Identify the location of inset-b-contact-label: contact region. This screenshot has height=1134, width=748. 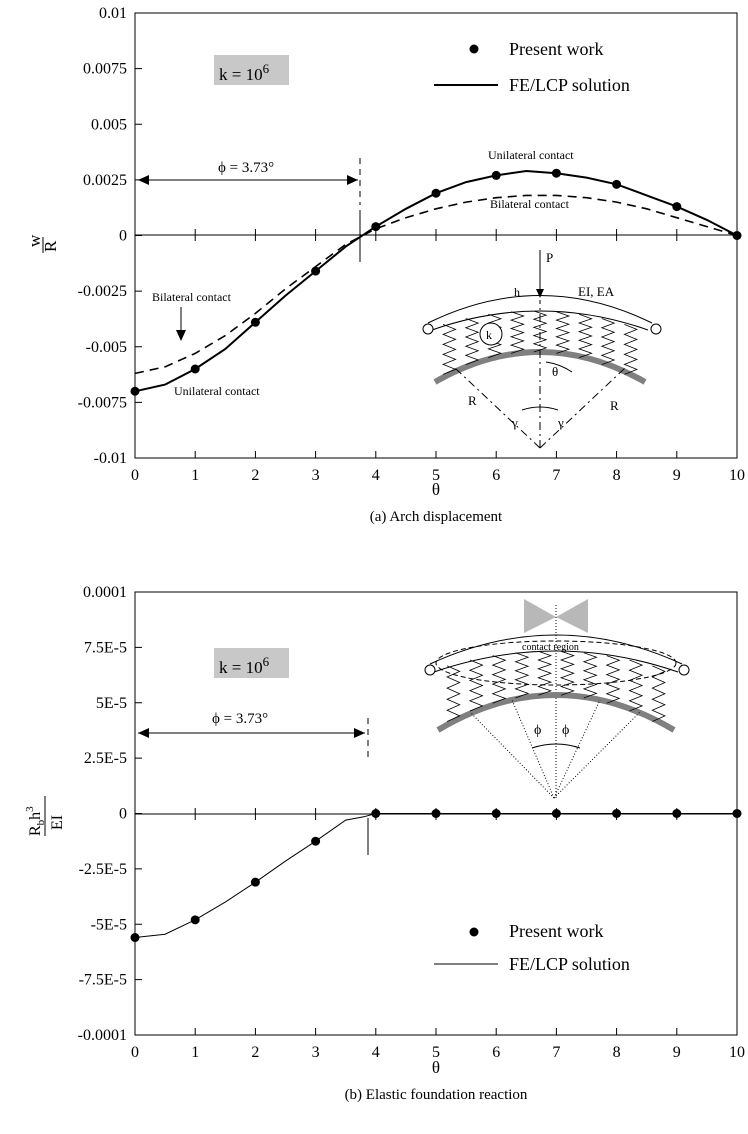
(550, 647).